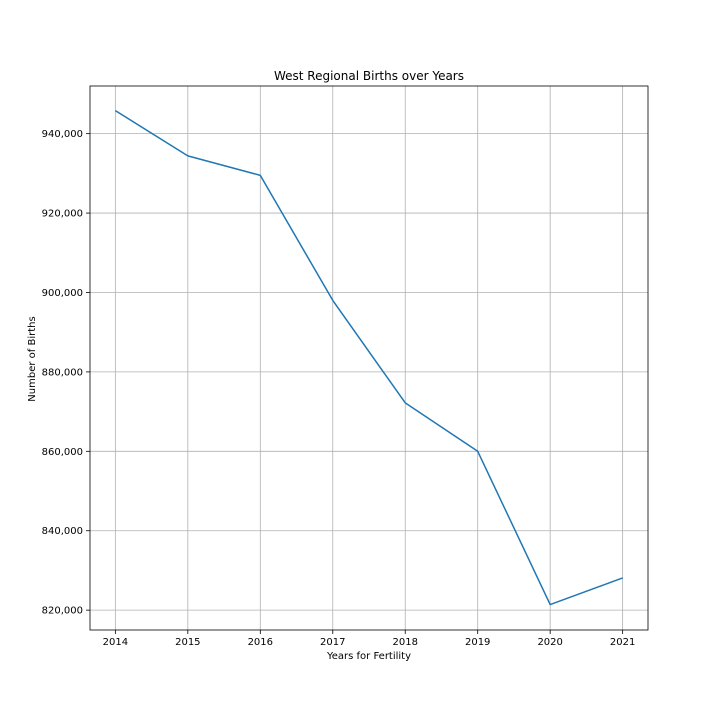 This screenshot has width=720, height=720. I want to click on y-tick-label: 900,000, so click(62, 293).